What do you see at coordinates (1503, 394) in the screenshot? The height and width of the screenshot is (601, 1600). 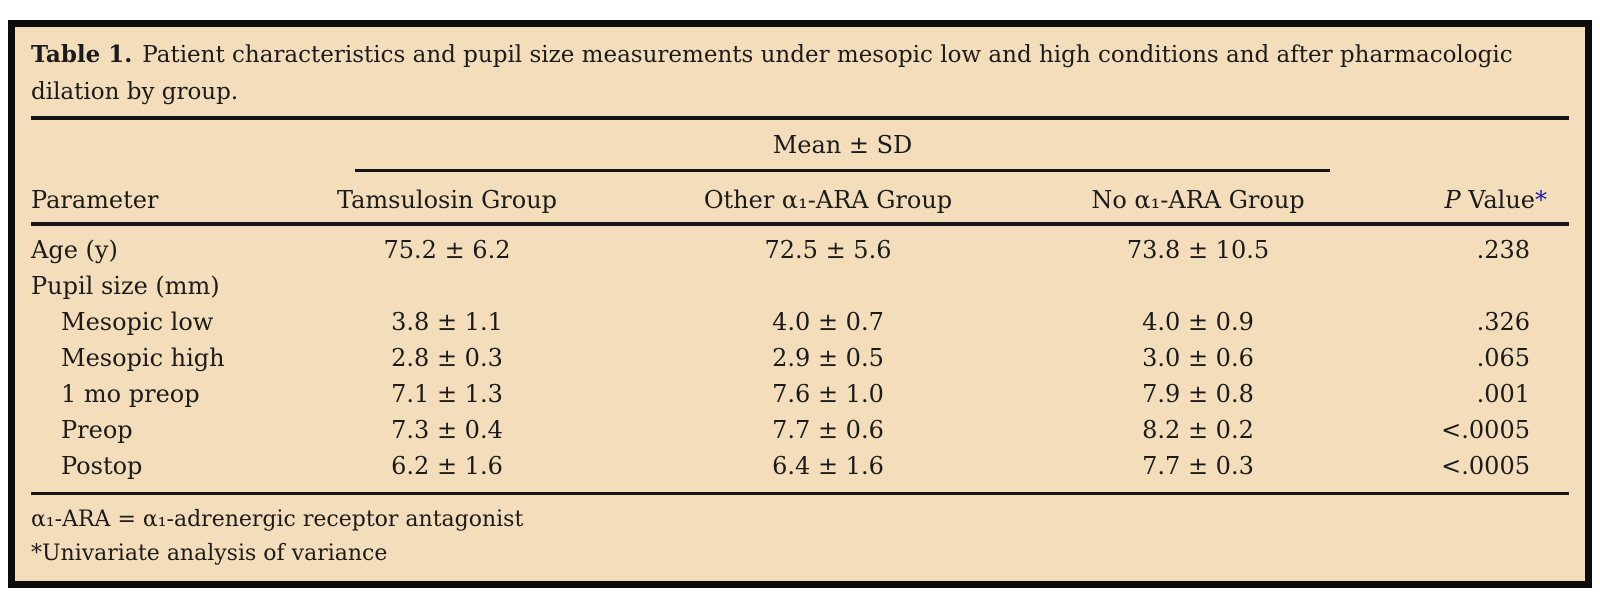 I see `cell-p-value: .001` at bounding box center [1503, 394].